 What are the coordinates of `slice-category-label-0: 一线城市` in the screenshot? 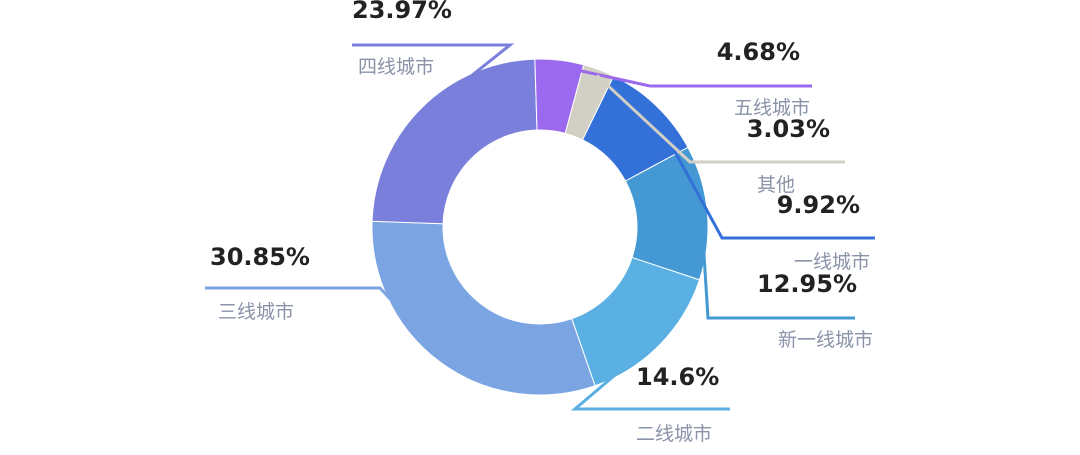 It's located at (832, 262).